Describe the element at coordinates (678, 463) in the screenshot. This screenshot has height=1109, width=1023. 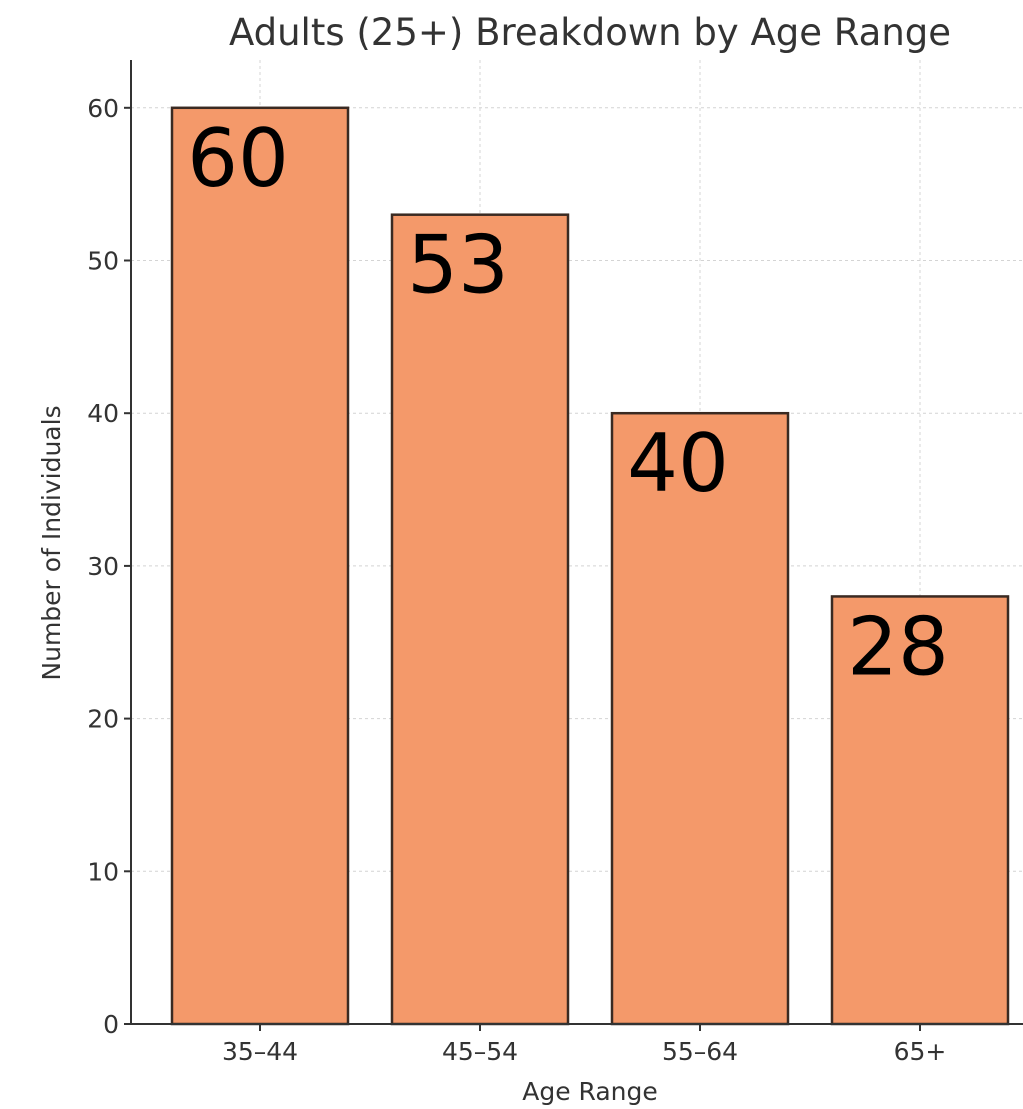
I see `data-label: 40` at that location.